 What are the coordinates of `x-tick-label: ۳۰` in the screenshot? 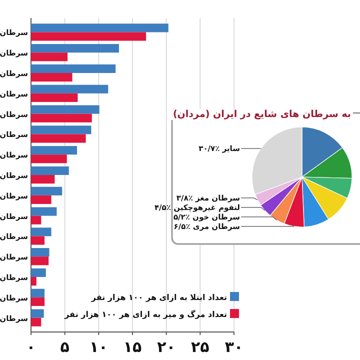 It's located at (234, 347).